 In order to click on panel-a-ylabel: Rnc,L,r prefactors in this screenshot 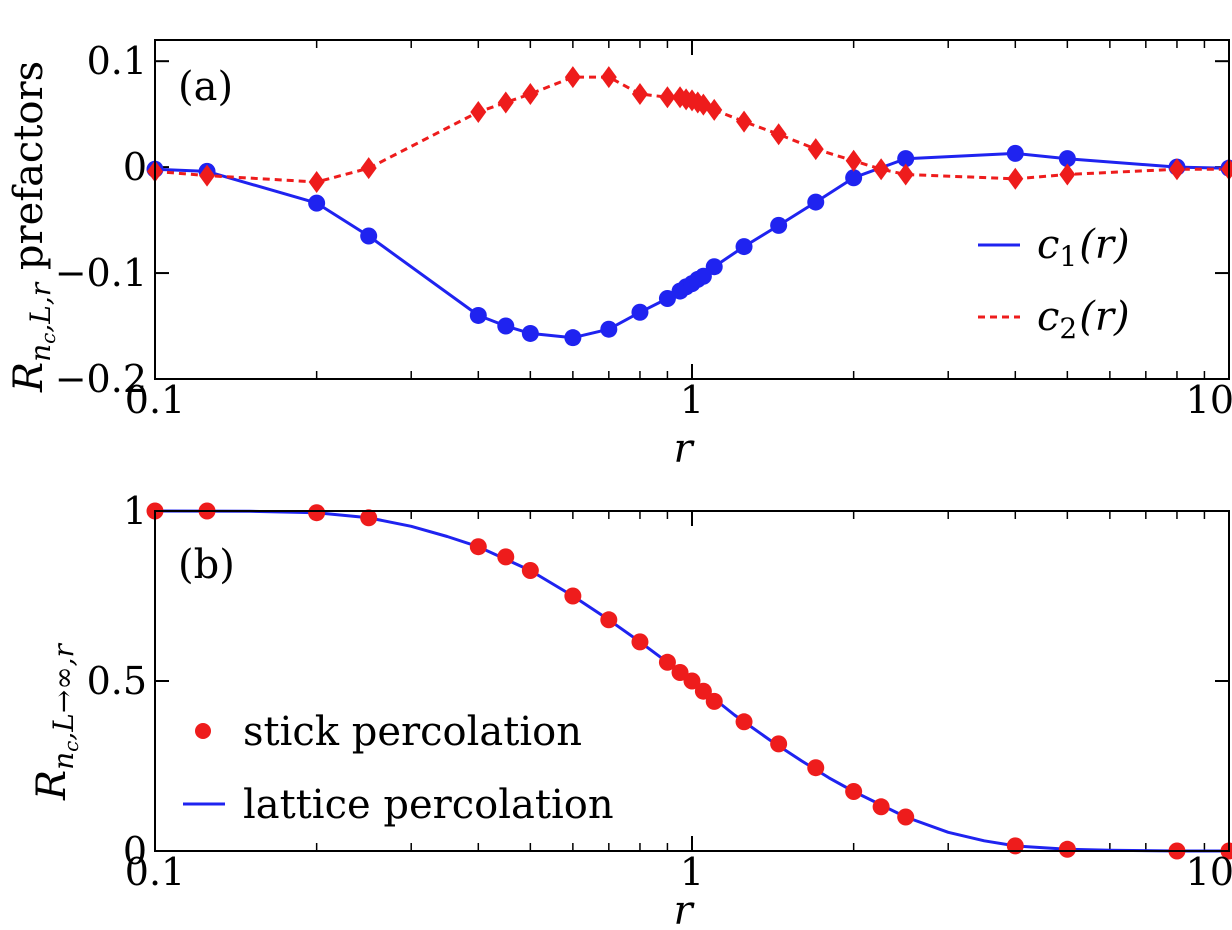, I will do `click(33, 227)`.